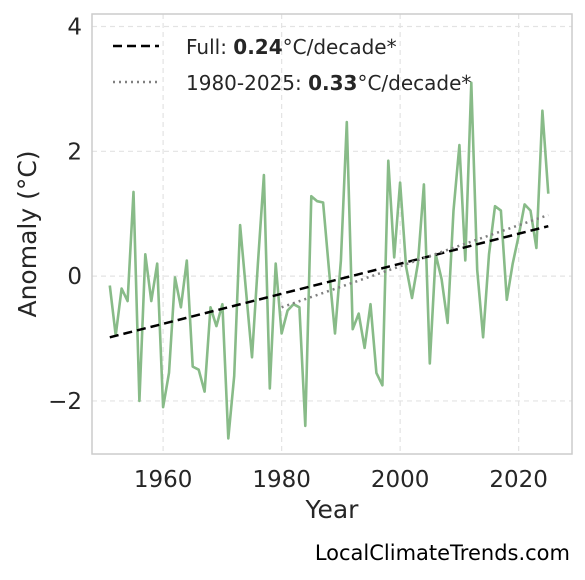 The width and height of the screenshot is (585, 580). What do you see at coordinates (340, 47) in the screenshot?
I see `legend-full-suffix: °C/decade*` at bounding box center [340, 47].